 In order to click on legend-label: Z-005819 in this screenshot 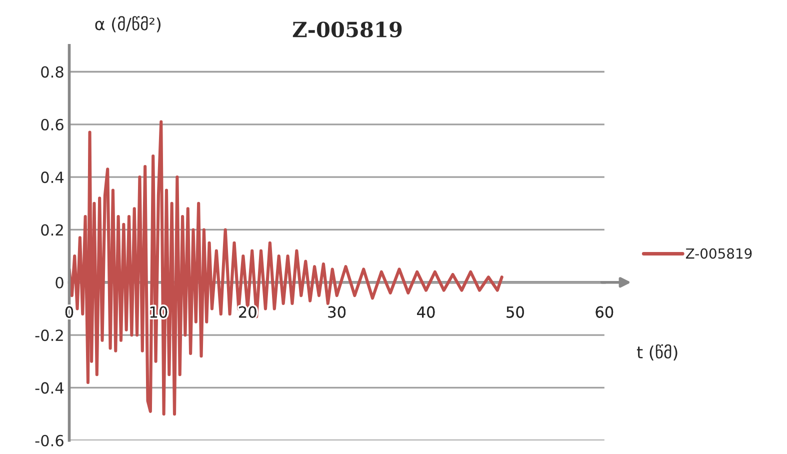, I will do `click(719, 253)`.